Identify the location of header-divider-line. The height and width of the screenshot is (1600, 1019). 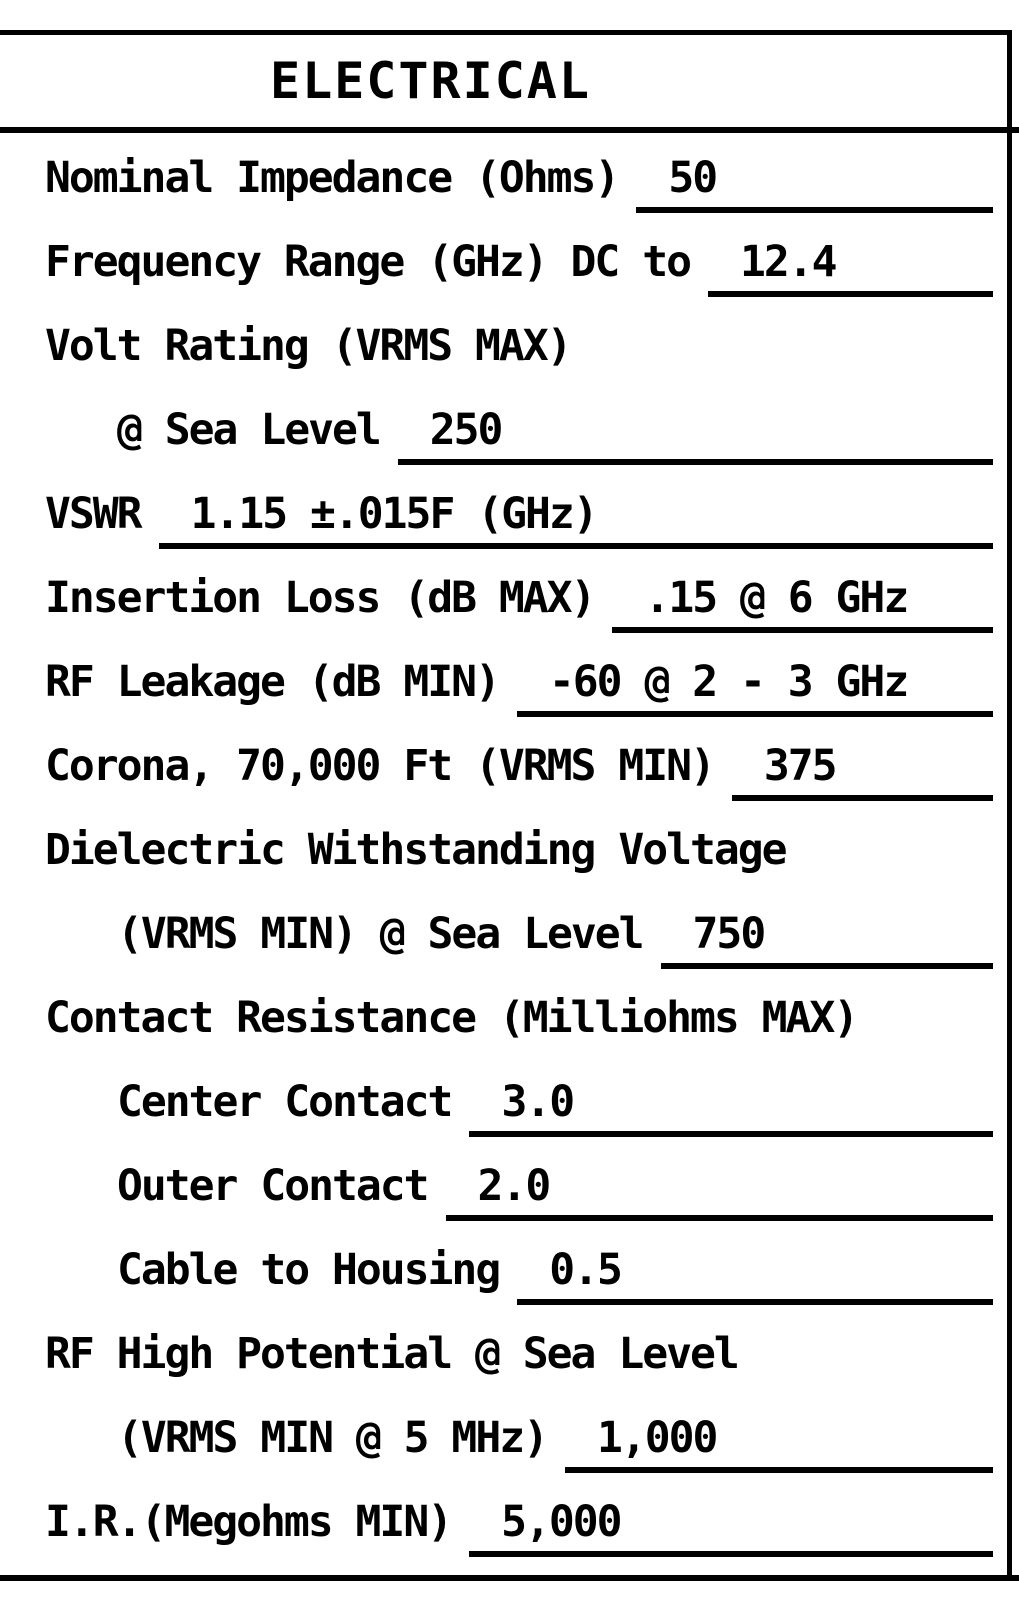
(509, 130).